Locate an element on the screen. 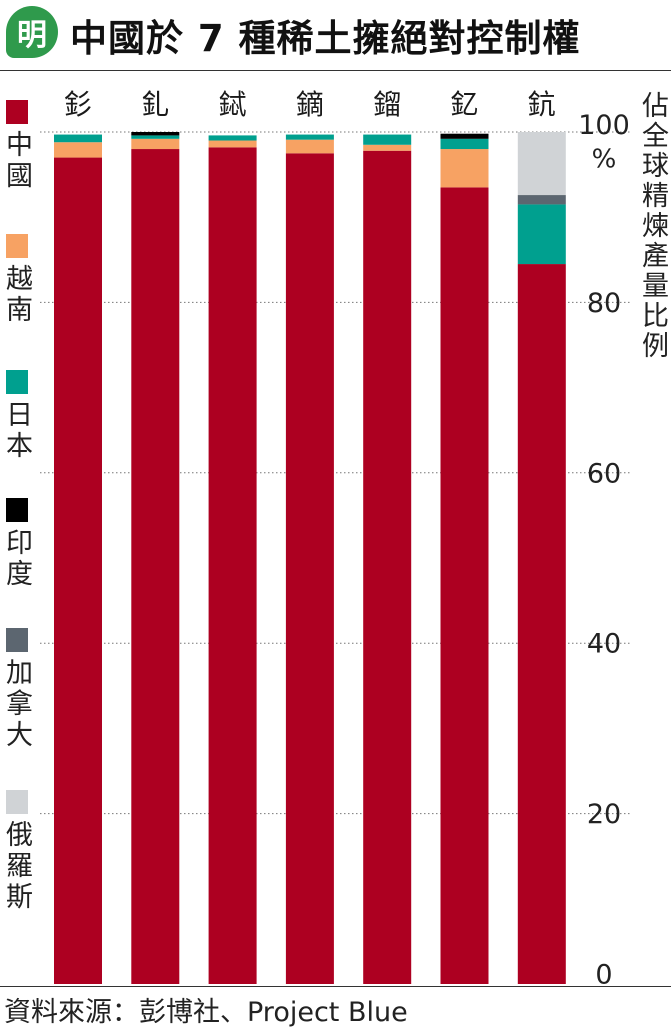  bar-segment-釓-中國 is located at coordinates (155, 566).